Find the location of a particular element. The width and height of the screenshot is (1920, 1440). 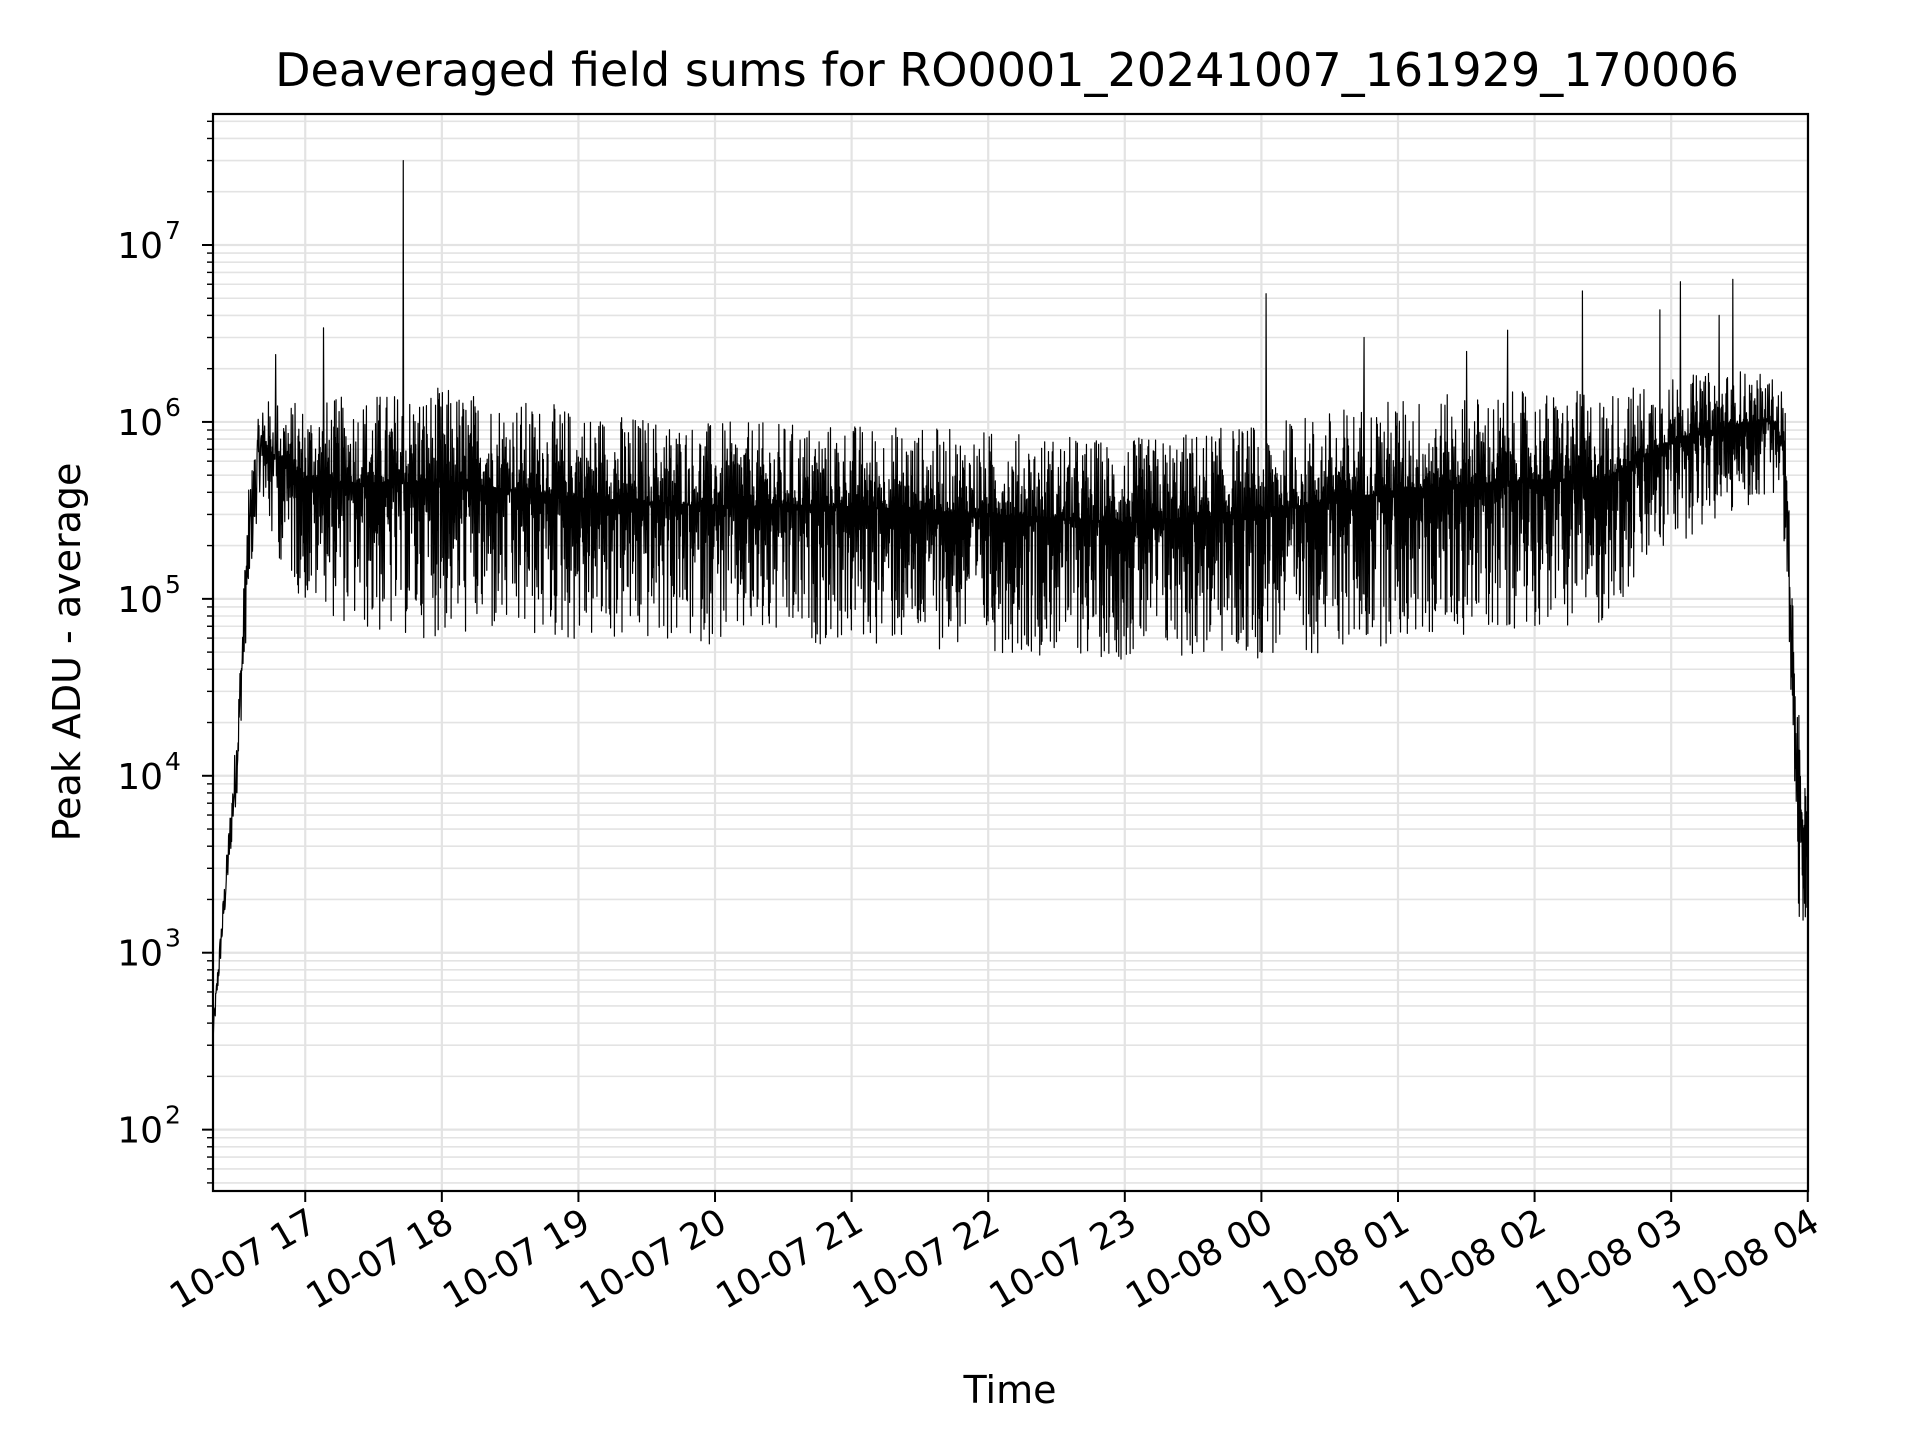

y-tick-exponent: 5 is located at coordinates (173, 584).